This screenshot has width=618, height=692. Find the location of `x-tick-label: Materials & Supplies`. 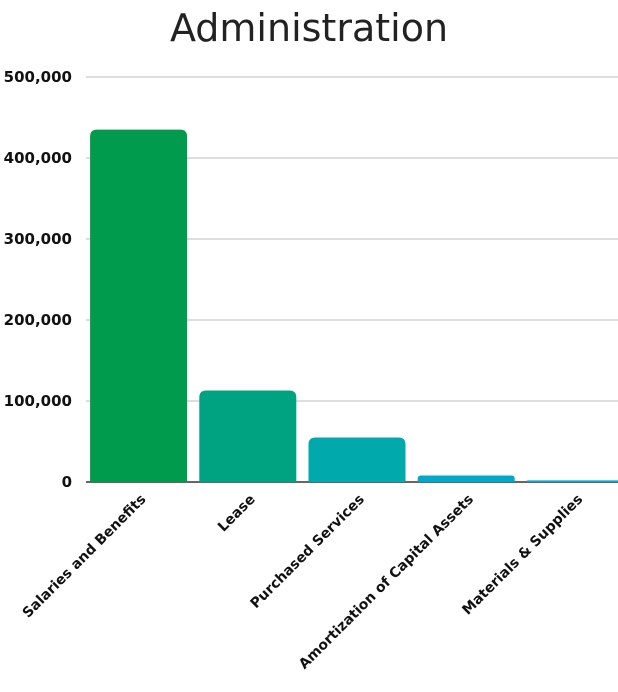

x-tick-label: Materials & Supplies is located at coordinates (522, 555).